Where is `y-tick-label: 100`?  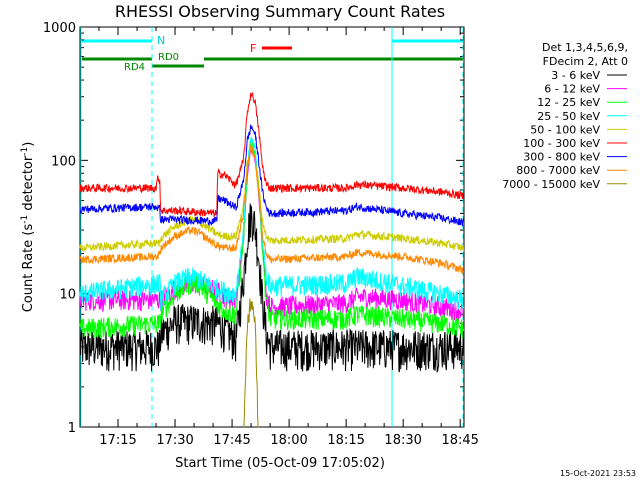
y-tick-label: 100 is located at coordinates (63, 161).